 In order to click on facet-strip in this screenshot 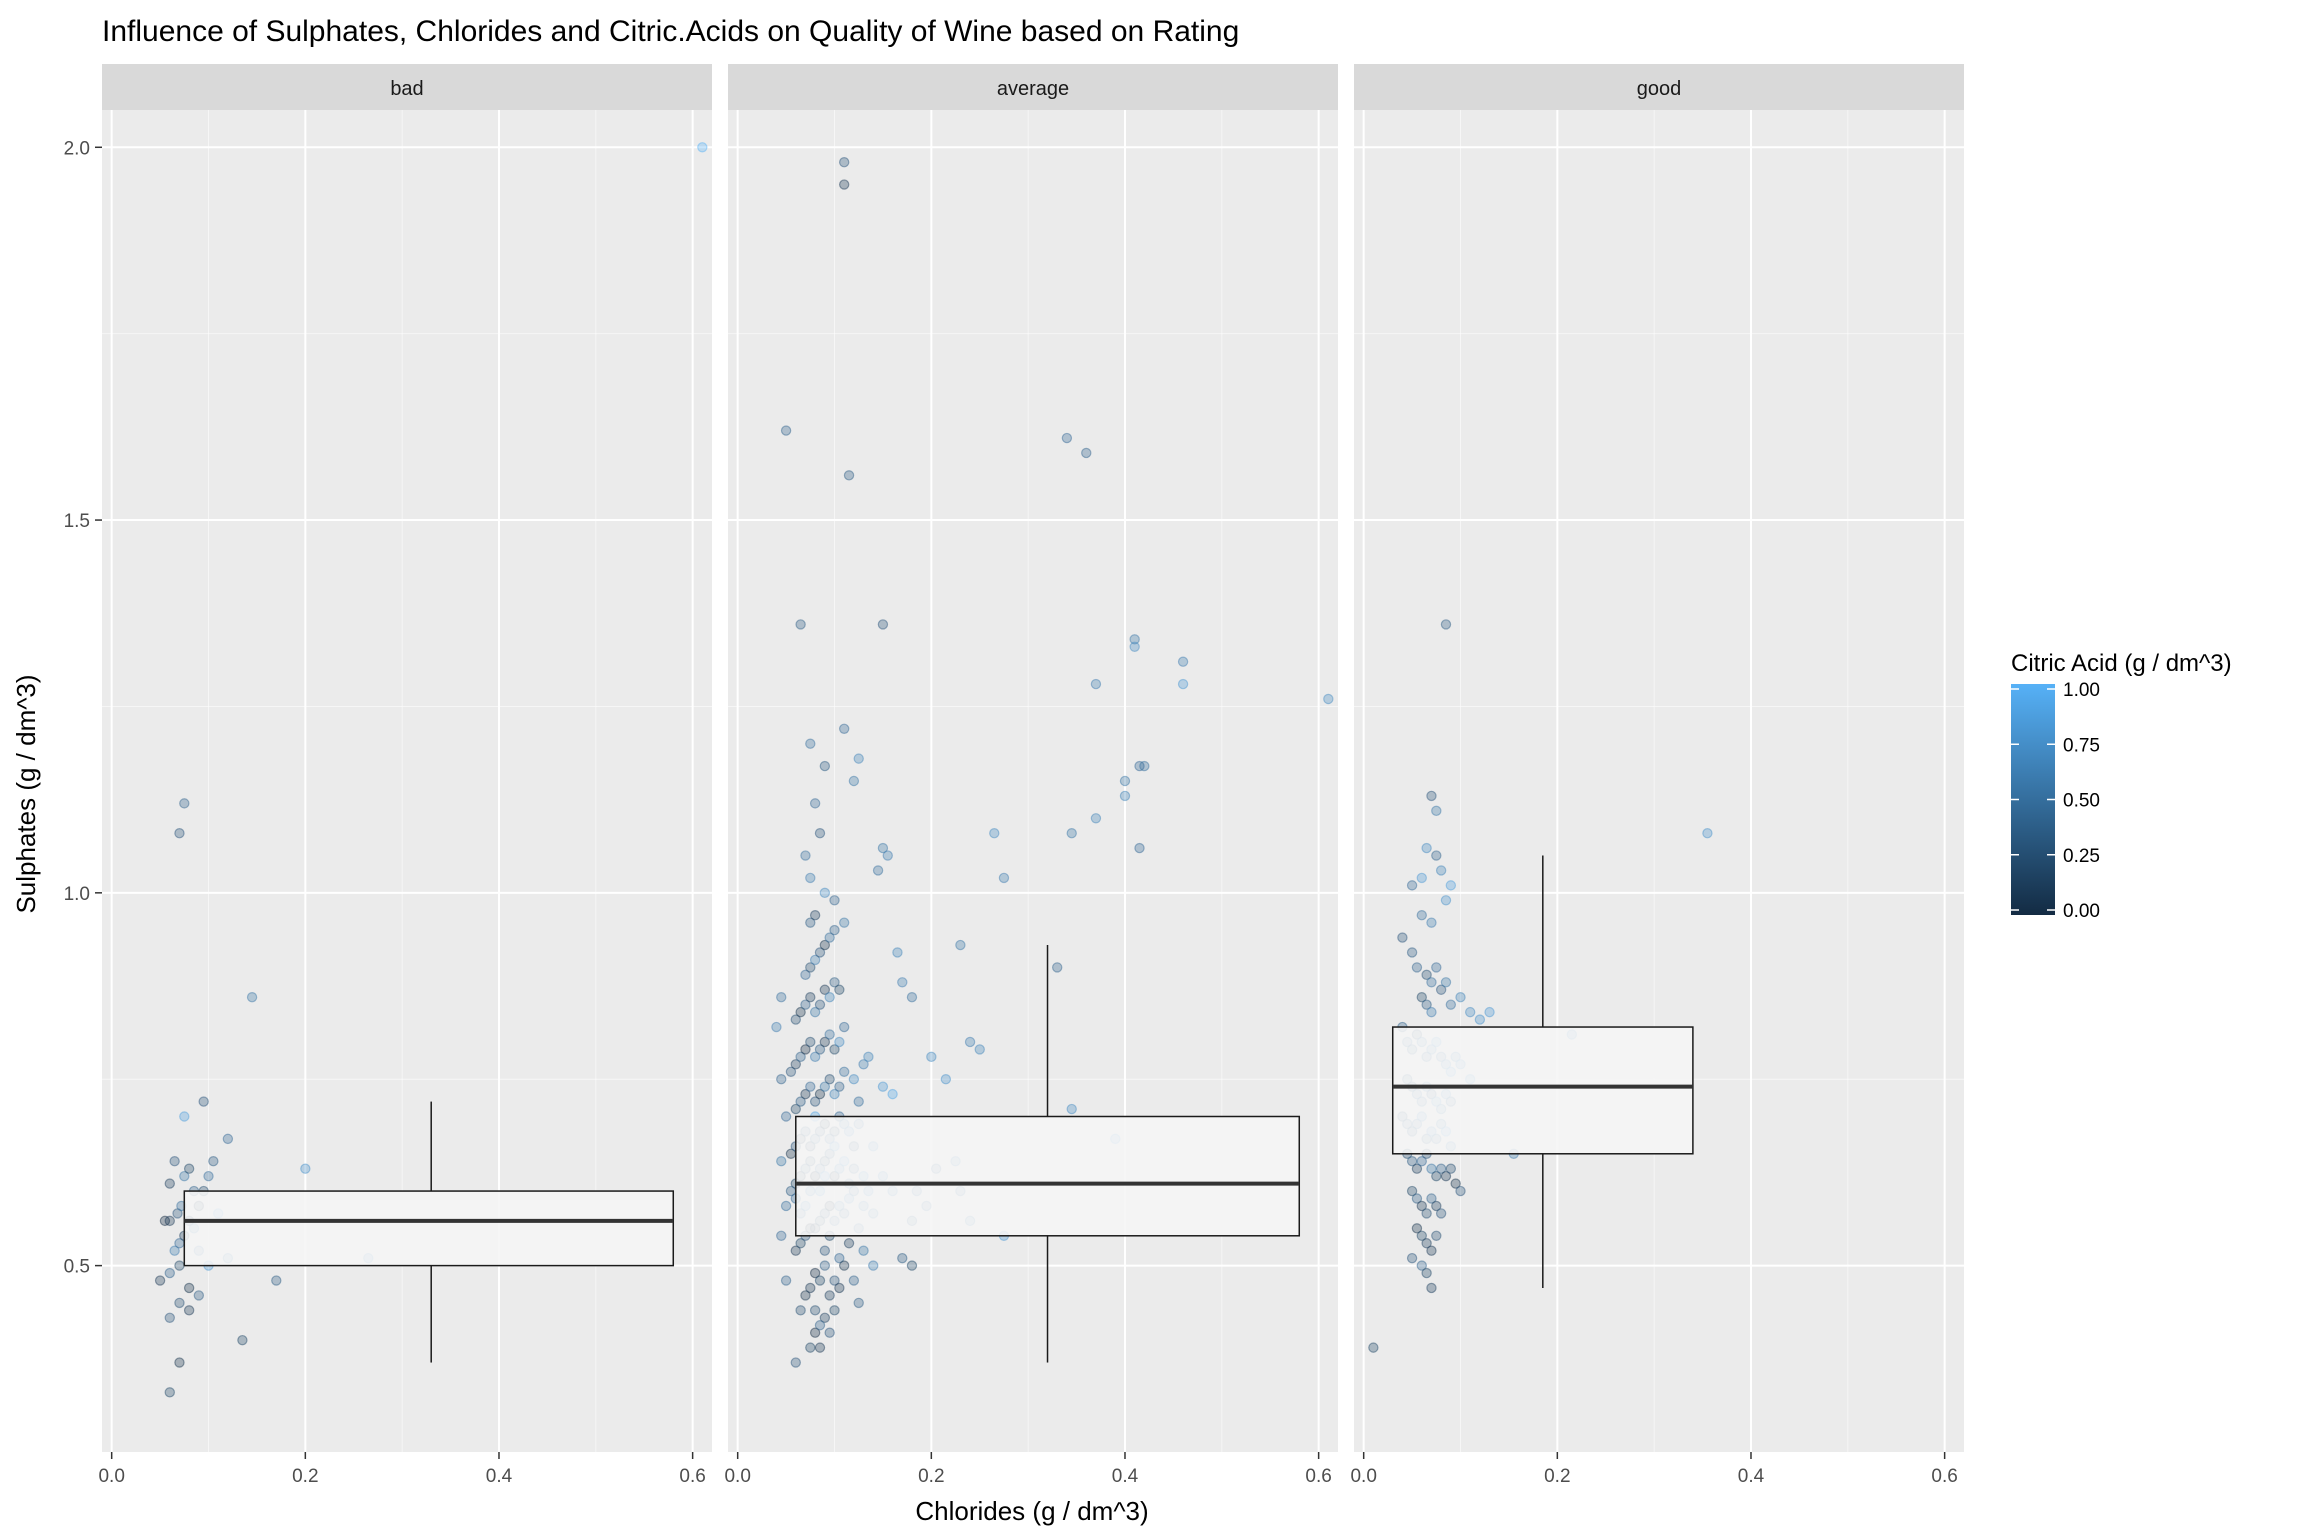, I will do `click(407, 87)`.